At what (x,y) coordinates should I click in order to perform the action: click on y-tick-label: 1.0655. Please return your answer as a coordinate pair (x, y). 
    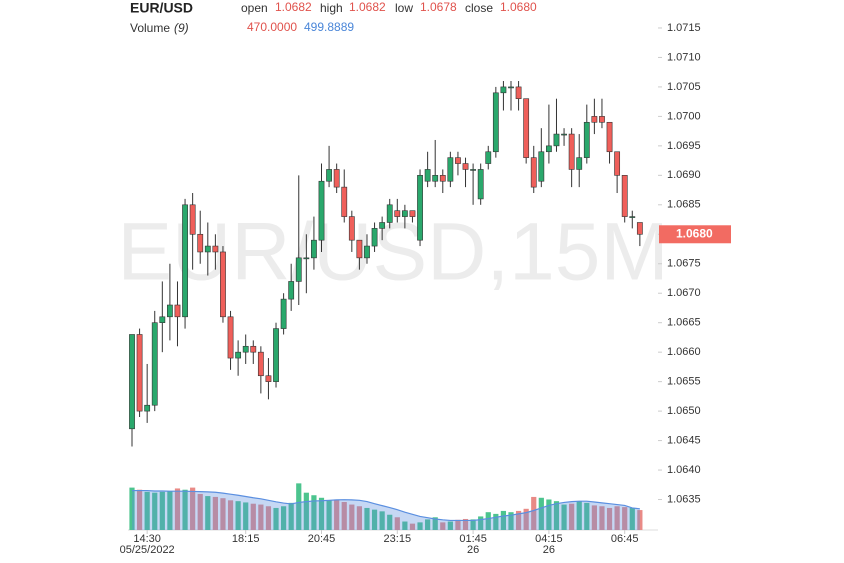
    Looking at the image, I should click on (684, 382).